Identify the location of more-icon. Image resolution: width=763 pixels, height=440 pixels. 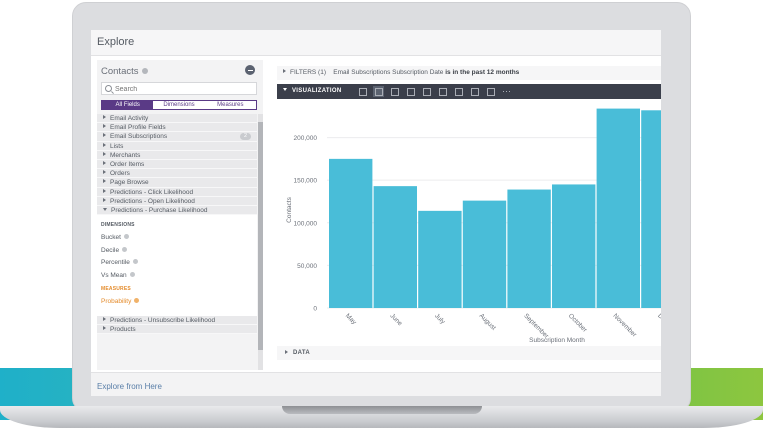
(506, 91).